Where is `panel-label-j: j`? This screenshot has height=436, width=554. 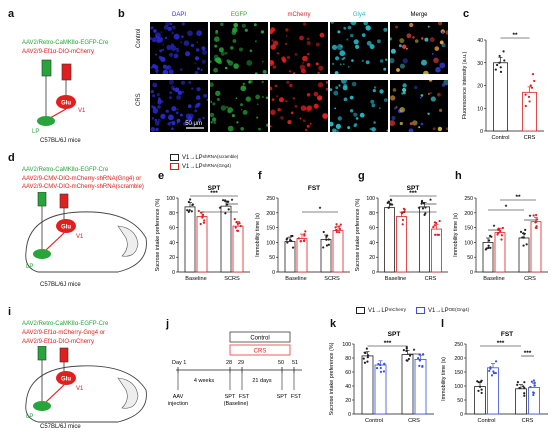 panel-label-j: j is located at coordinates (168, 324).